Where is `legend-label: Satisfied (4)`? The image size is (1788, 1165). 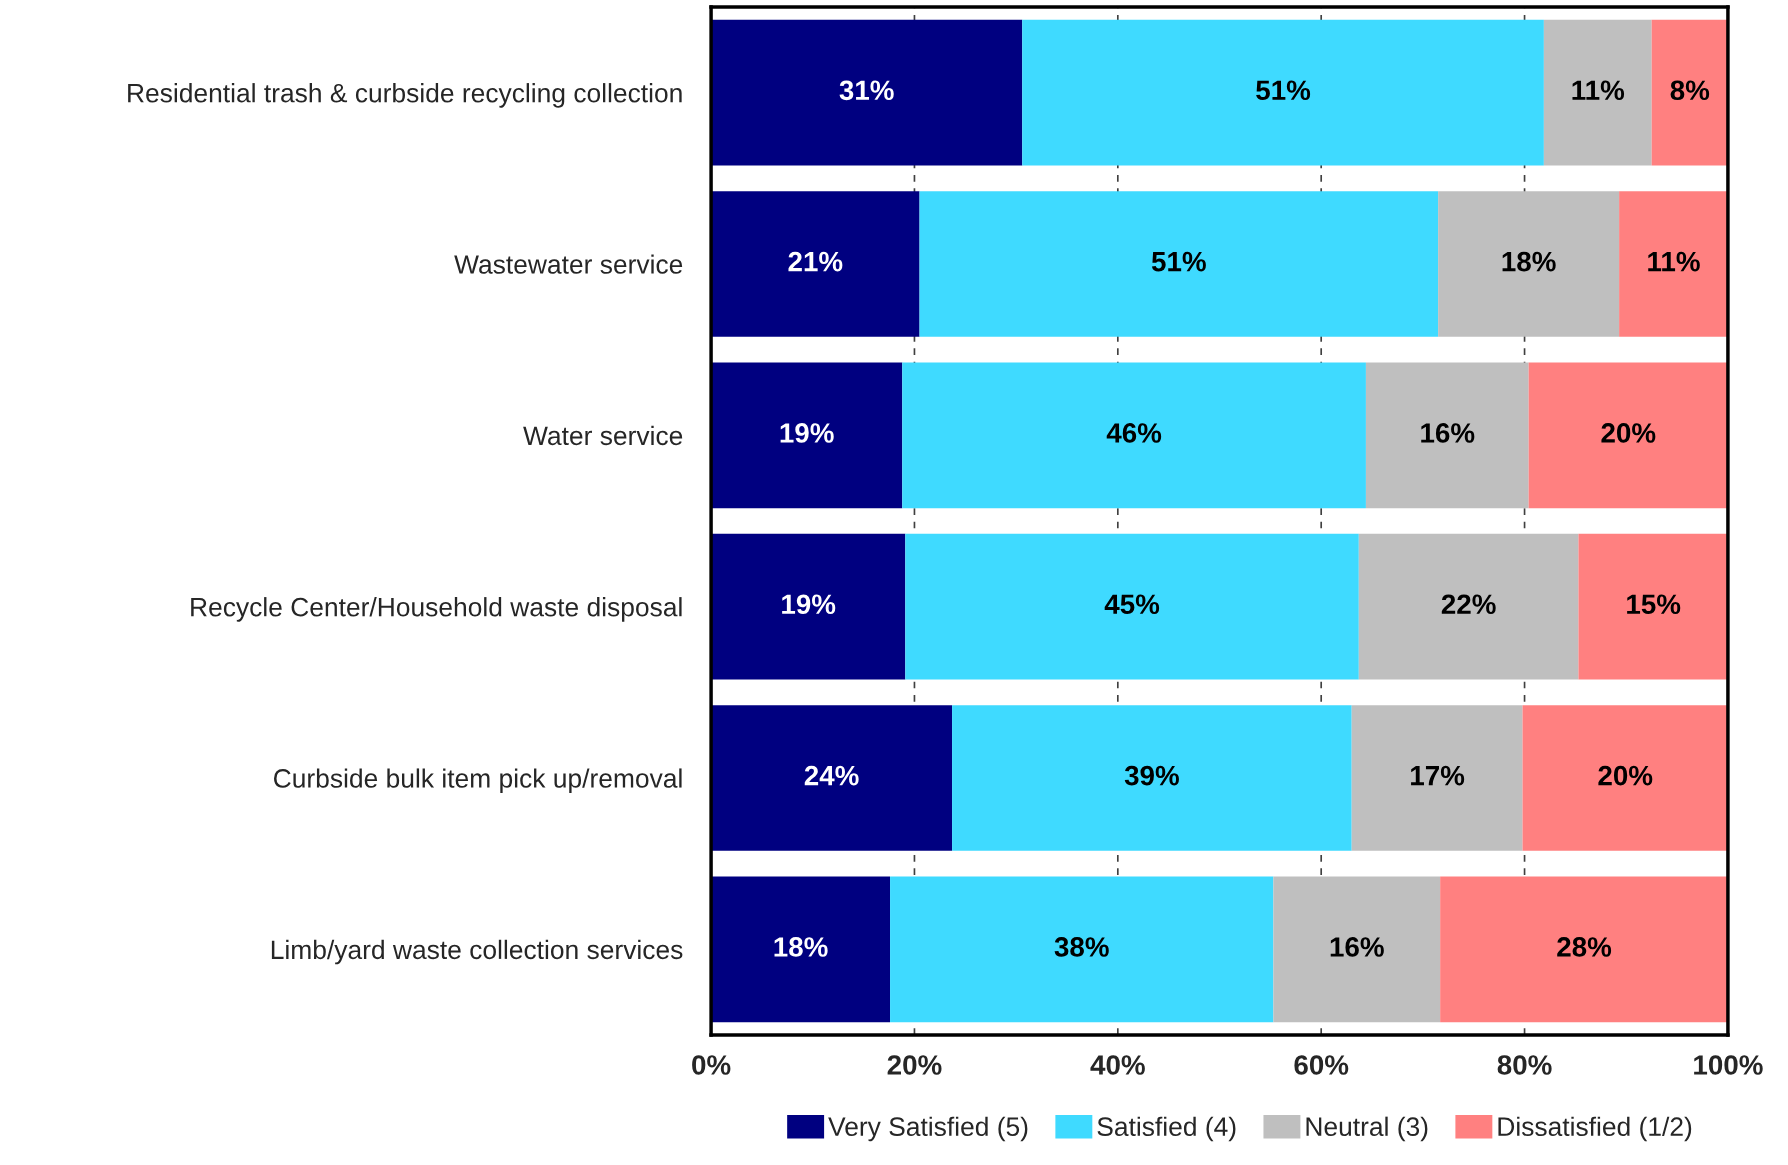
legend-label: Satisfied (4) is located at coordinates (1166, 1129).